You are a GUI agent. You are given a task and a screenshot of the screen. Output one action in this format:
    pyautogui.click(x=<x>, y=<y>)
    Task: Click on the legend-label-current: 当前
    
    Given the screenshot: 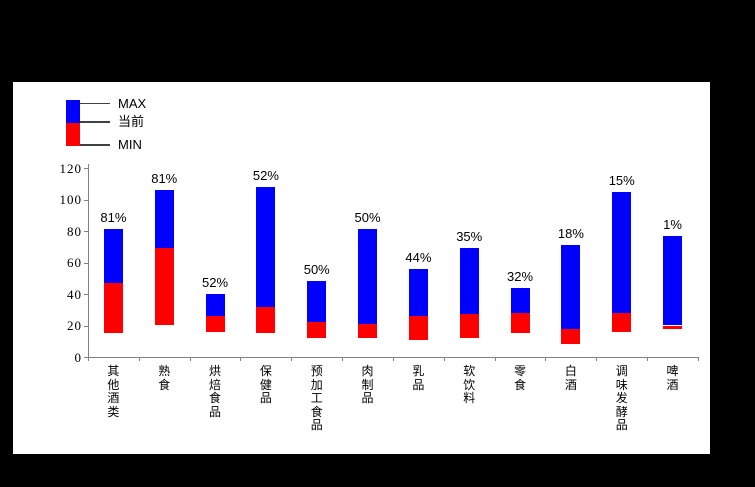 What is the action you would take?
    pyautogui.click(x=131, y=121)
    